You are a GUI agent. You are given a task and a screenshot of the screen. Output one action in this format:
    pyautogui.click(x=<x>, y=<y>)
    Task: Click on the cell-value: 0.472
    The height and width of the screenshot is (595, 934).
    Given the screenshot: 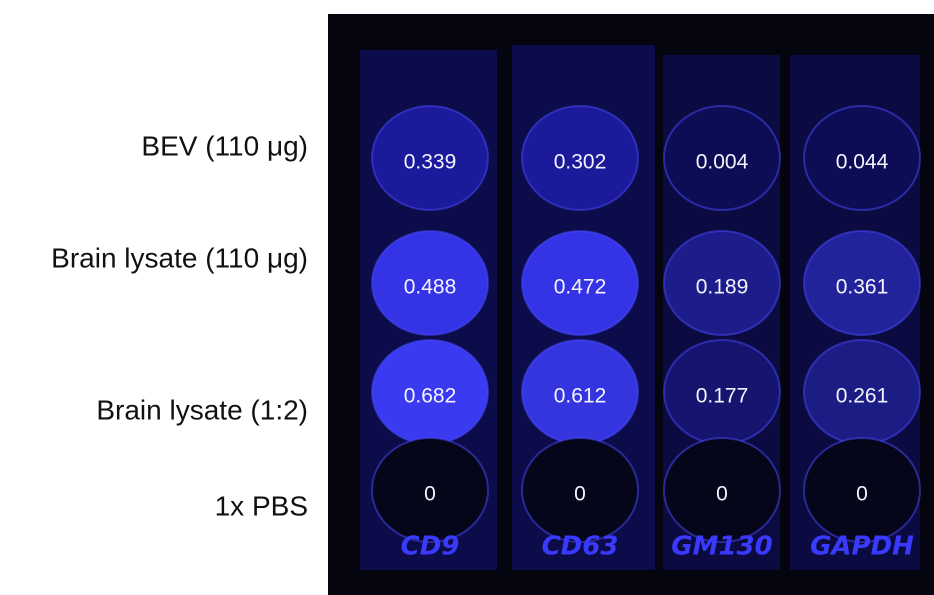 What is the action you would take?
    pyautogui.click(x=580, y=287)
    